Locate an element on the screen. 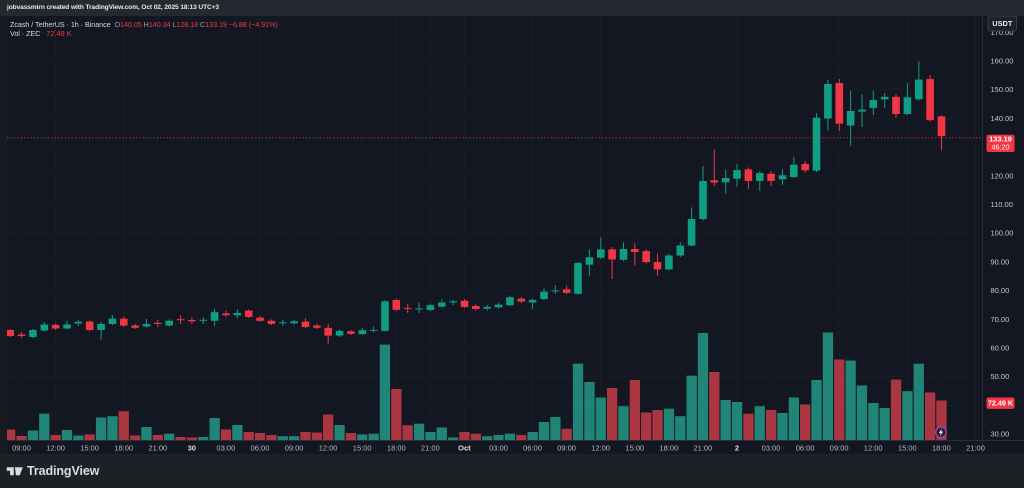 This screenshot has height=488, width=1024. svg-text: 100.00 is located at coordinates (1002, 233).